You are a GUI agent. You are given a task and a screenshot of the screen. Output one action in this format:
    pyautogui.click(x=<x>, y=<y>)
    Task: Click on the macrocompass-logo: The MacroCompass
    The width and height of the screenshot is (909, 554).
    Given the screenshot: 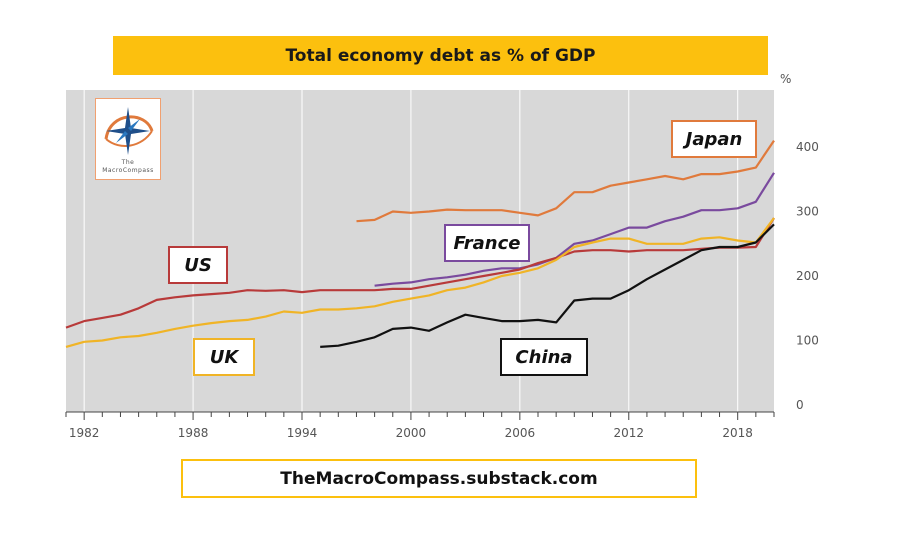 What is the action you would take?
    pyautogui.click(x=128, y=139)
    